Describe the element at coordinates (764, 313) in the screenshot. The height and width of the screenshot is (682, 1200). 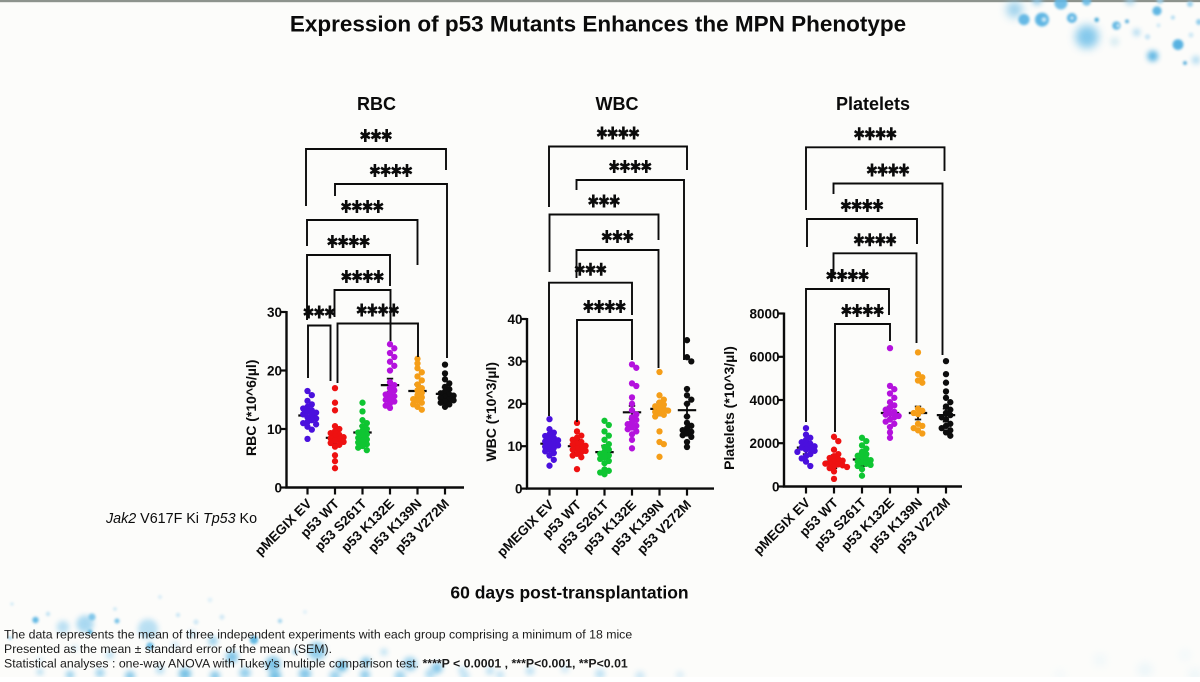
I see `svg-text: 8000` at that location.